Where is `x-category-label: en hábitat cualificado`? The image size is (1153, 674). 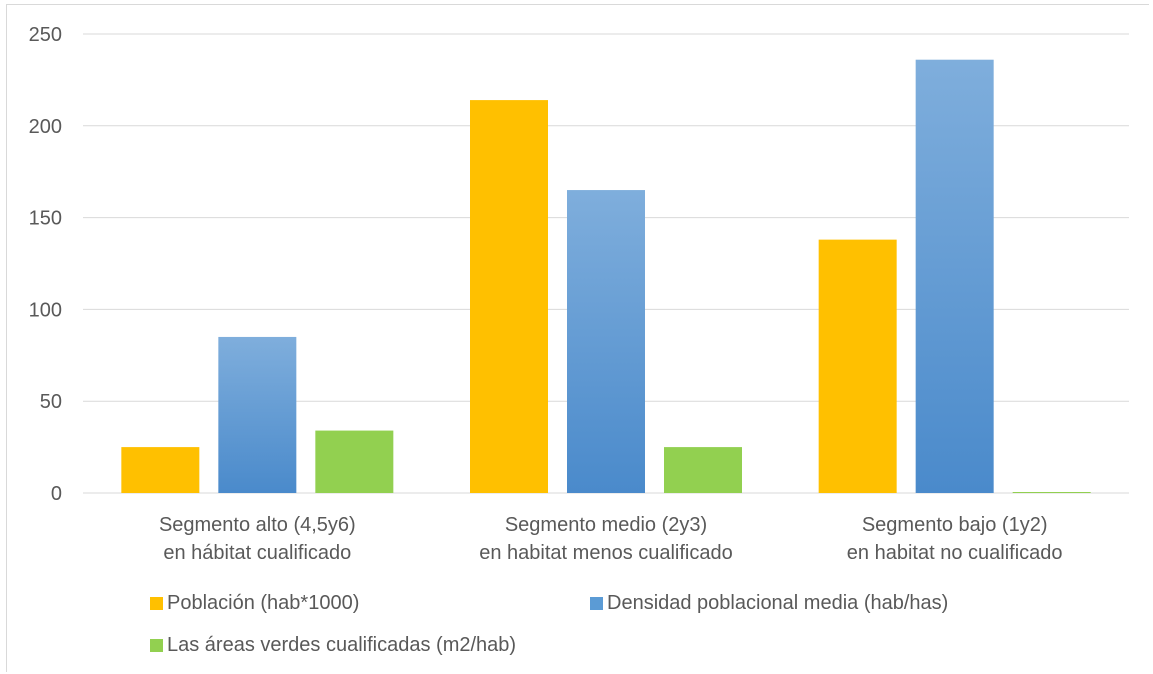
x-category-label: en hábitat cualificado is located at coordinates (257, 553).